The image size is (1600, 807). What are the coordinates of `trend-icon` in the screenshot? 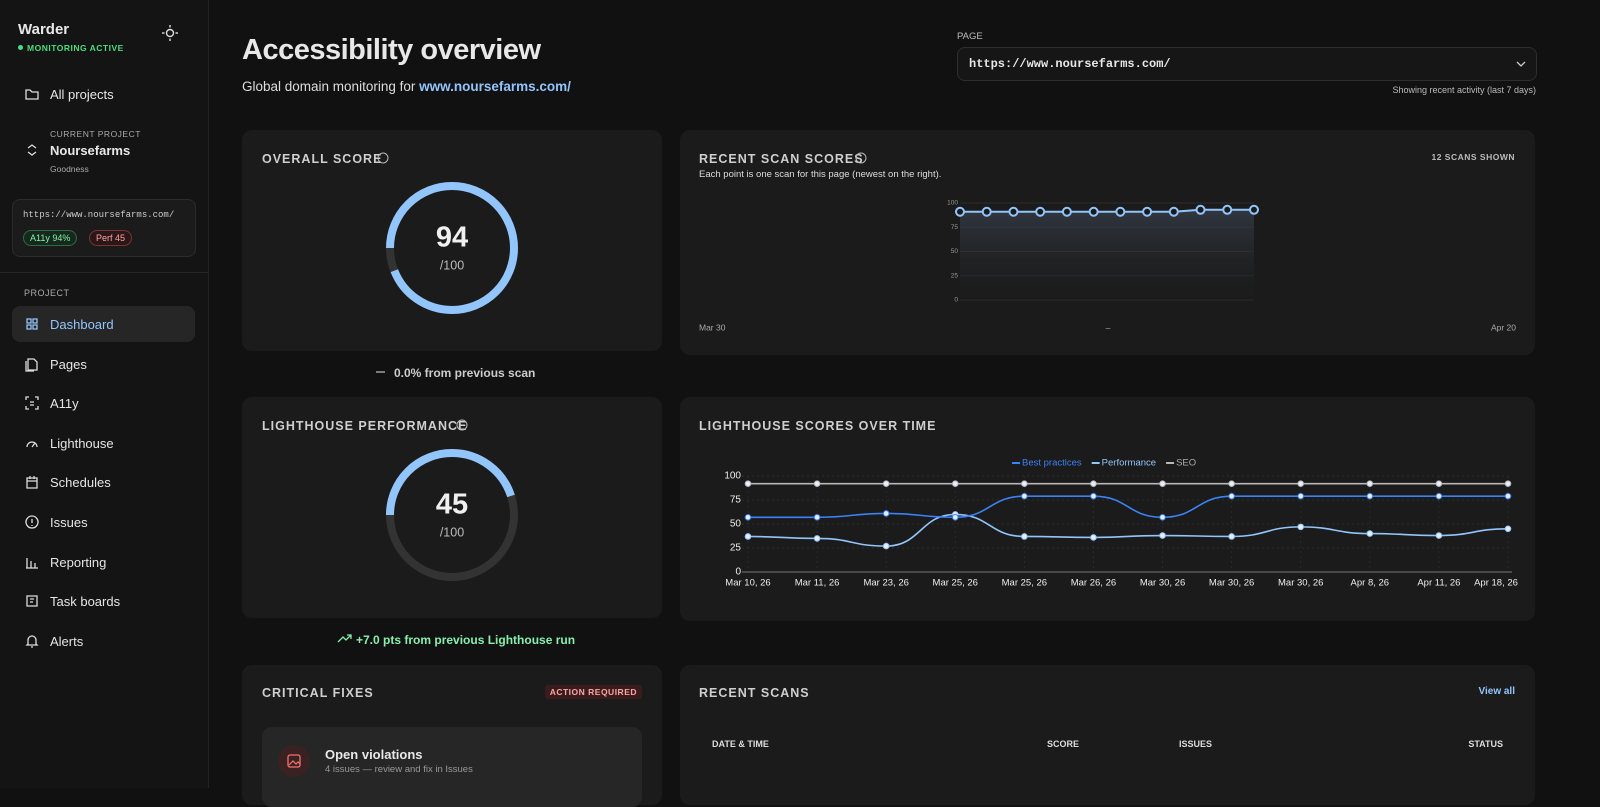 It's located at (344, 638).